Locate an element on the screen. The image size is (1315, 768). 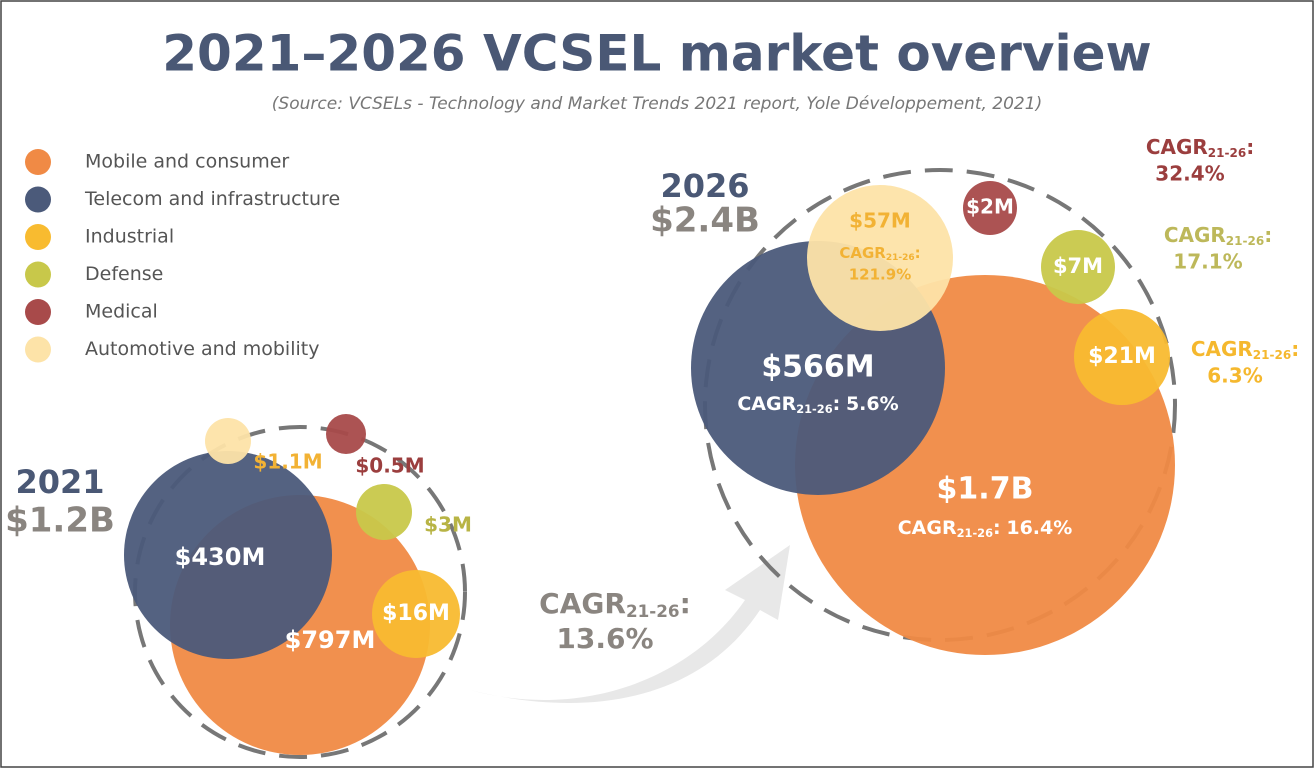
year-total: $2.4B is located at coordinates (705, 221).